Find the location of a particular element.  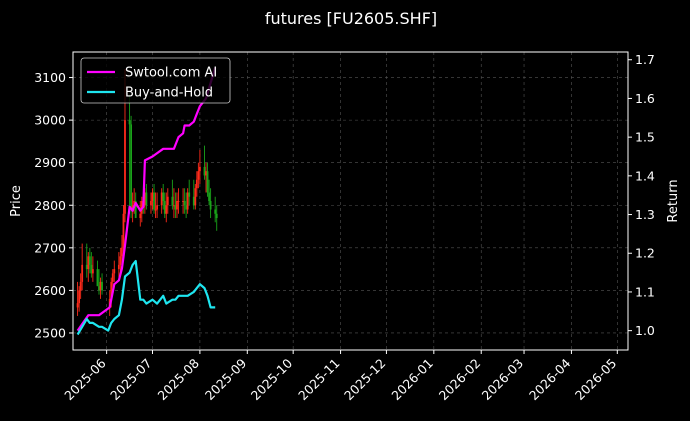

legend-label-strategy: Swtool.com AI is located at coordinates (171, 73).